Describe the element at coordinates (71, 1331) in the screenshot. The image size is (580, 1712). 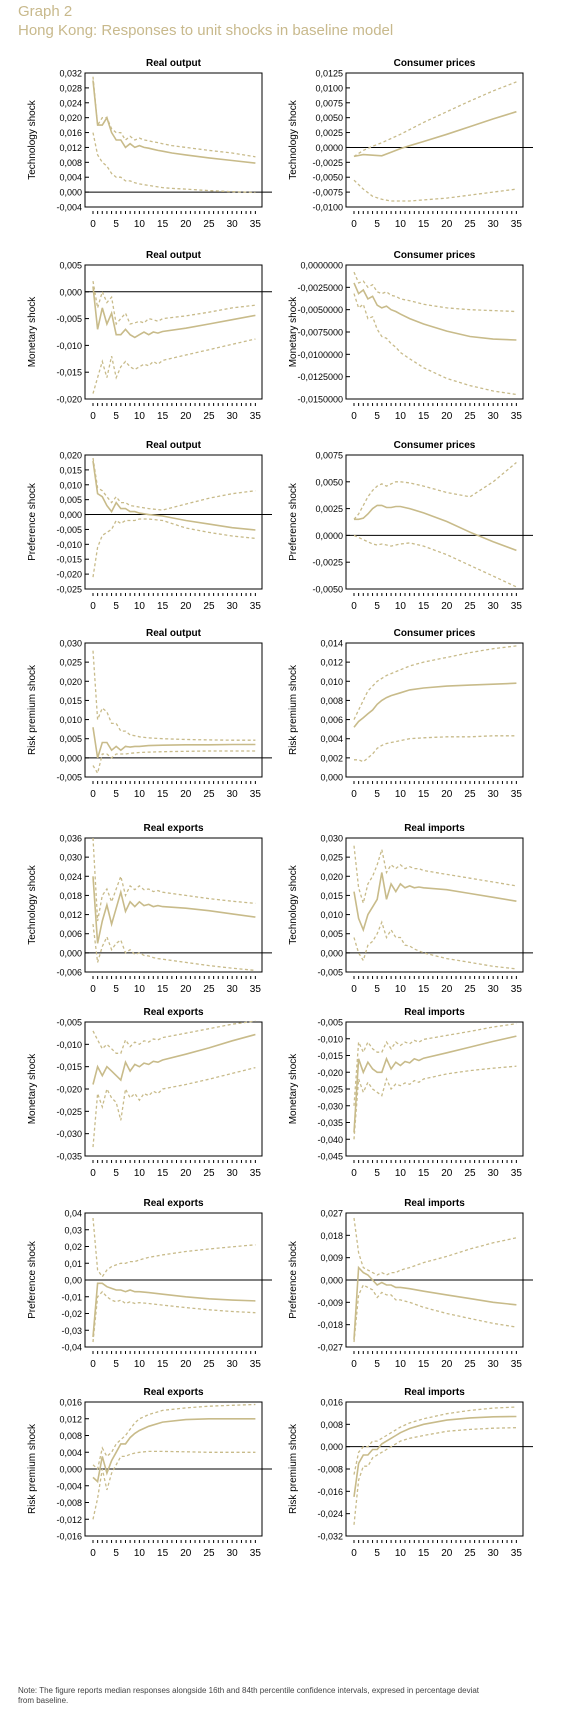
I see `y-tick-label: -0,03` at that location.